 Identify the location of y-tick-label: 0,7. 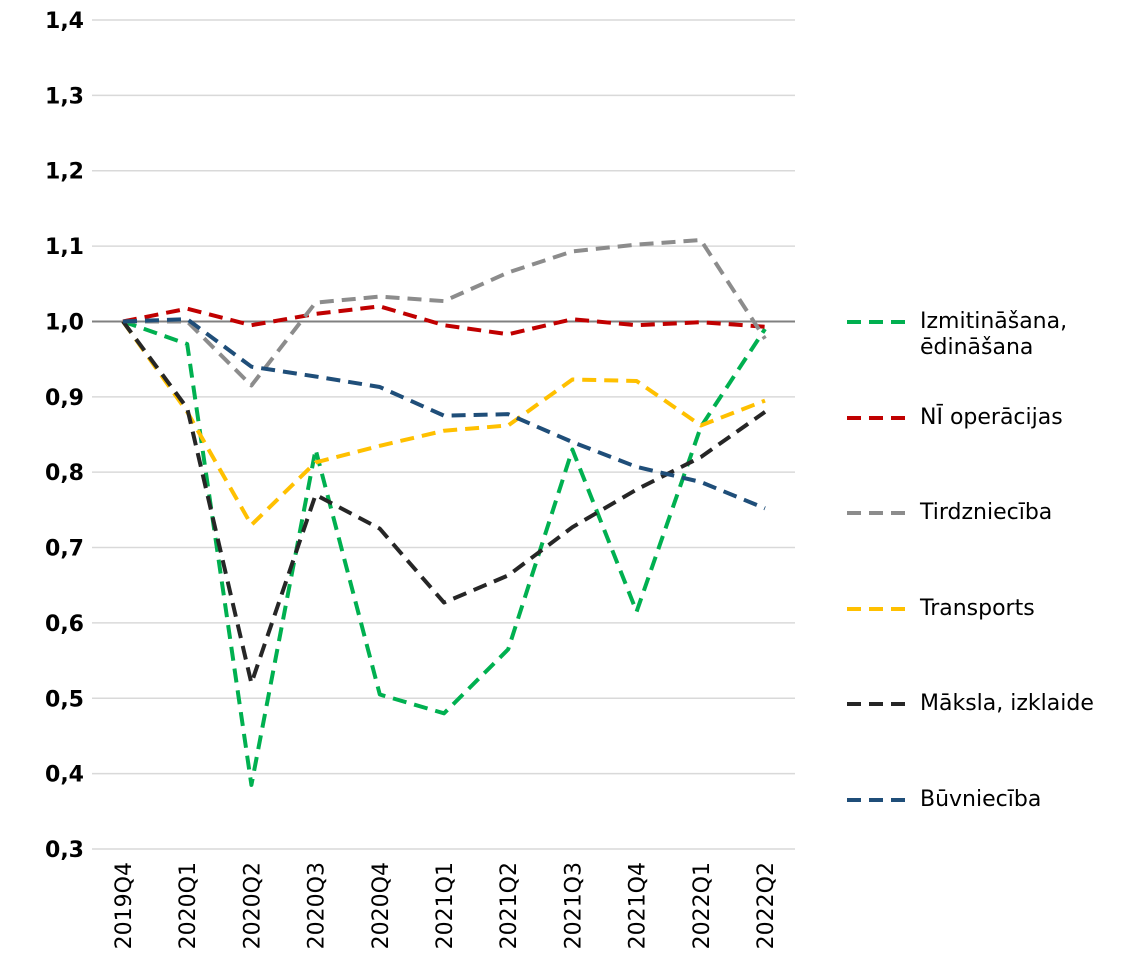
(64, 549).